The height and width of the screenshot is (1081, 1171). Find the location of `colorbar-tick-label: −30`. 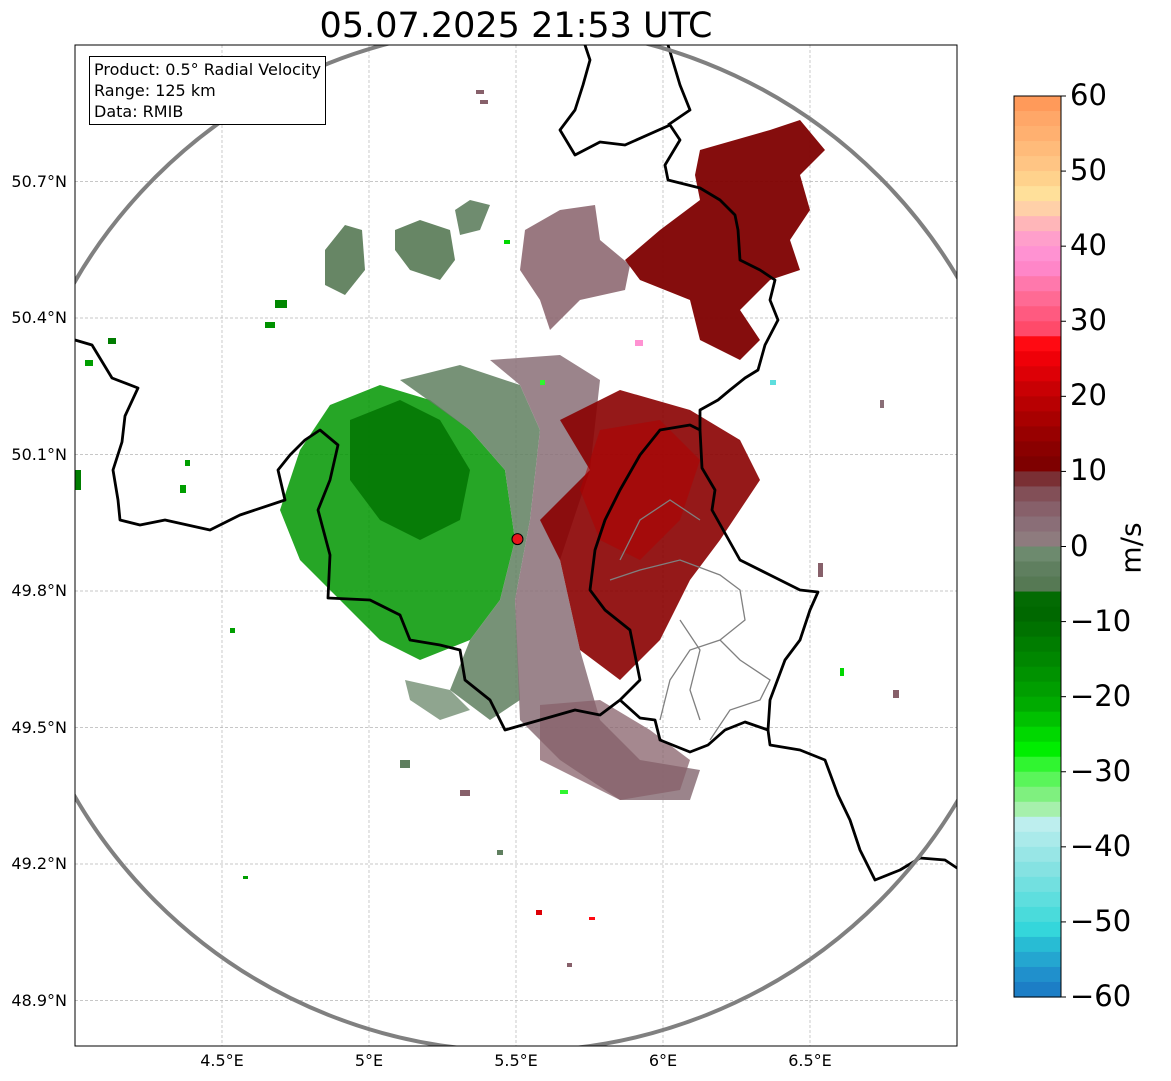

colorbar-tick-label: −30 is located at coordinates (1101, 770).